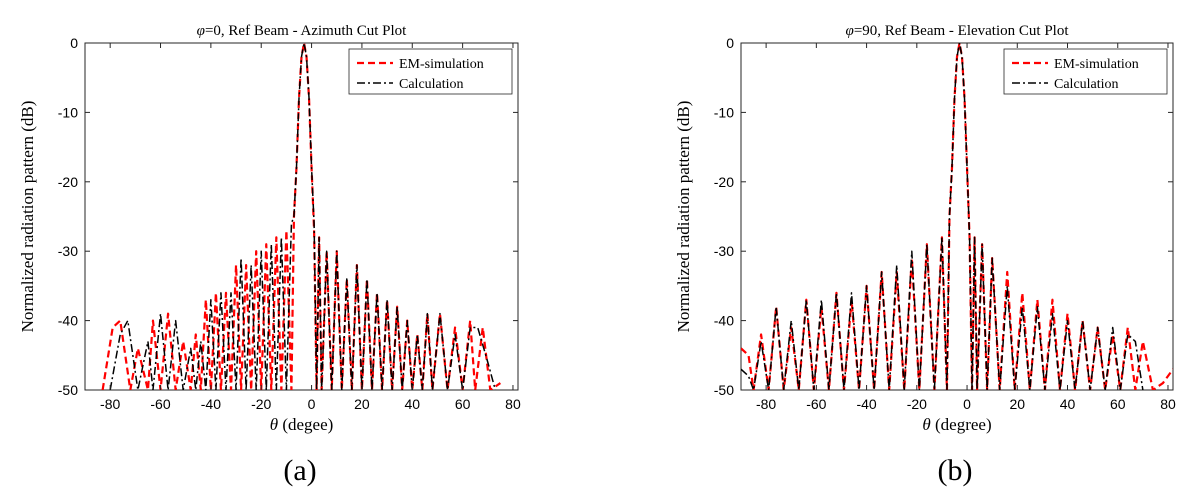  I want to click on x-axis-label: θ (degree), so click(956, 424).